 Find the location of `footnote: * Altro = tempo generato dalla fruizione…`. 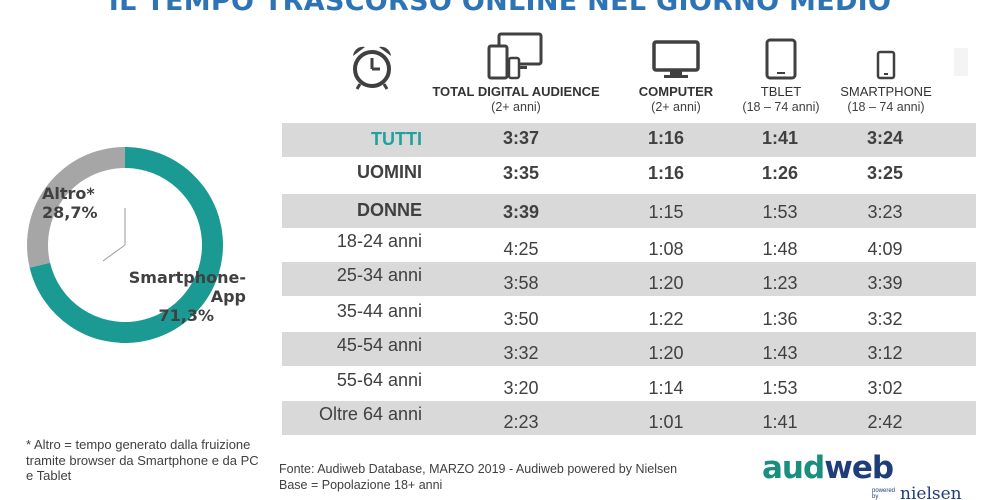

footnote: * Altro = tempo generato dalla fruizione… is located at coordinates (142, 460).